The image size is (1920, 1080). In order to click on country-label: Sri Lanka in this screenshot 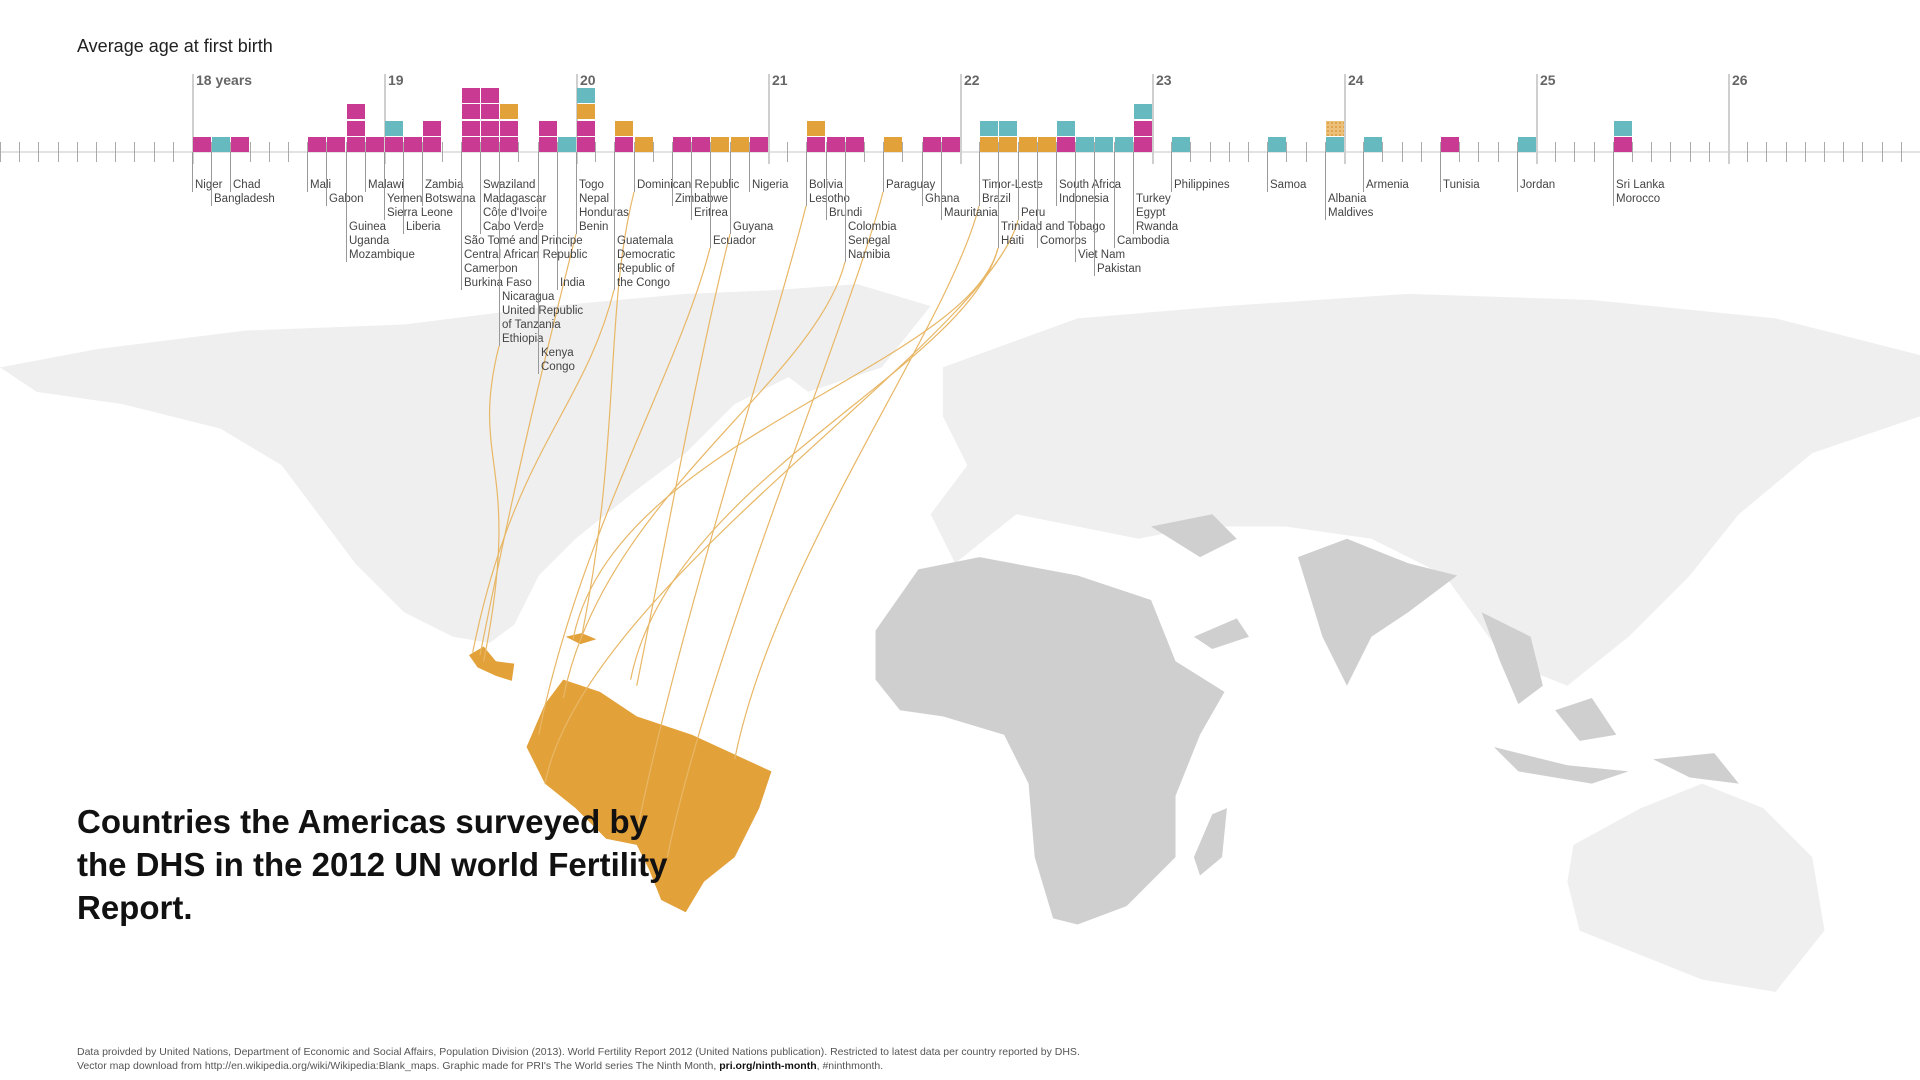, I will do `click(1640, 185)`.